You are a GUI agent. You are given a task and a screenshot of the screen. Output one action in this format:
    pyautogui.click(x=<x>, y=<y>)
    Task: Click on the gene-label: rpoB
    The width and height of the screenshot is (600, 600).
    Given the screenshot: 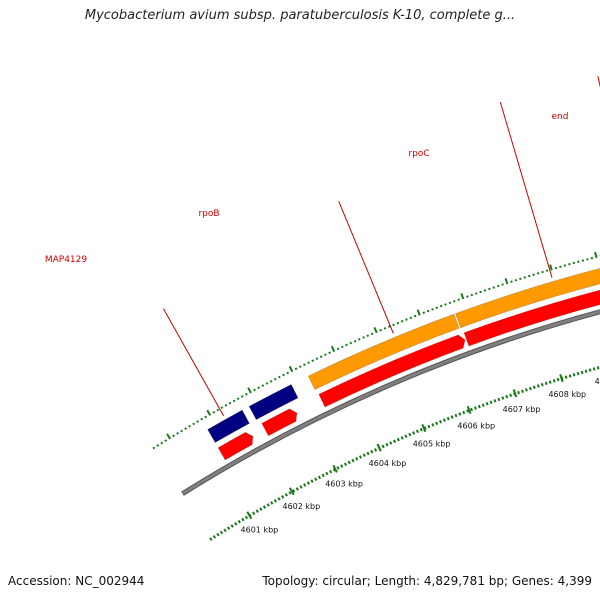 What is the action you would take?
    pyautogui.click(x=208, y=214)
    